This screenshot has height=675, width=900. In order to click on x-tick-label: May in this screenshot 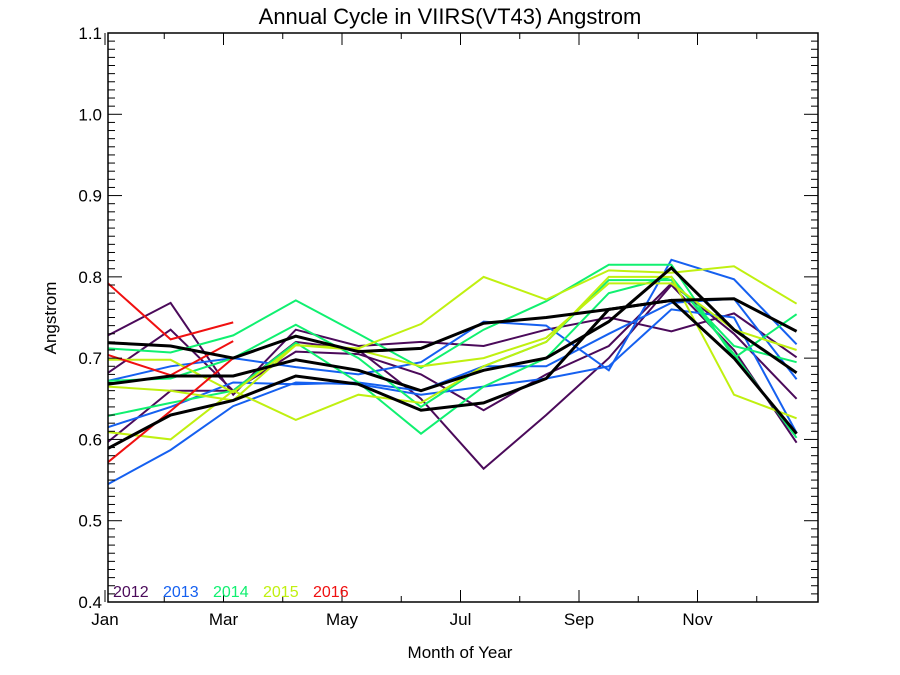, I will do `click(342, 619)`.